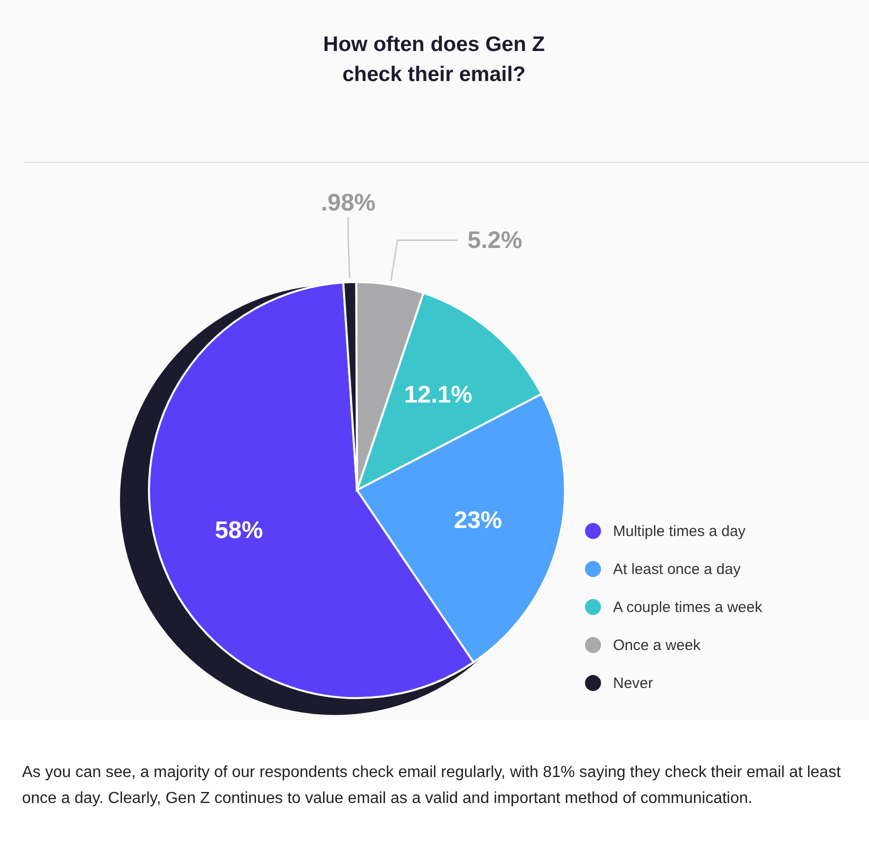  What do you see at coordinates (657, 645) in the screenshot?
I see `legend-label: Once a week` at bounding box center [657, 645].